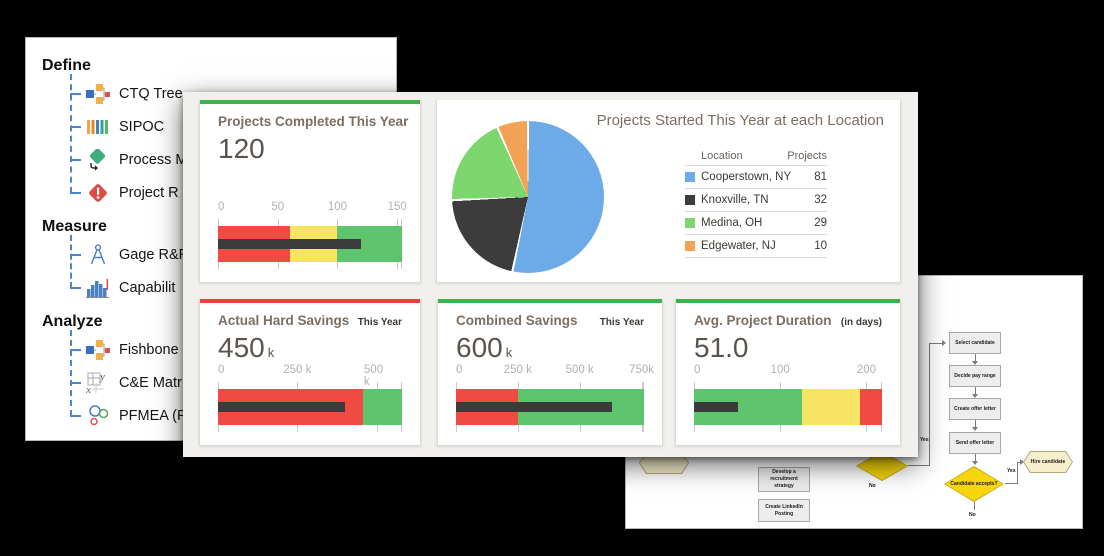  Describe the element at coordinates (150, 382) in the screenshot. I see `toolbox-item-label: C&E Matr` at that location.